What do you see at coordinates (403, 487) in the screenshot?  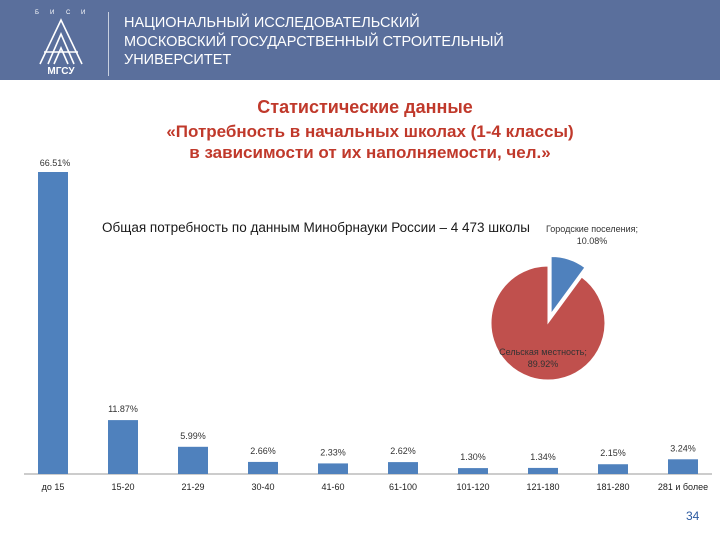 I see `category-label: 61-100` at bounding box center [403, 487].